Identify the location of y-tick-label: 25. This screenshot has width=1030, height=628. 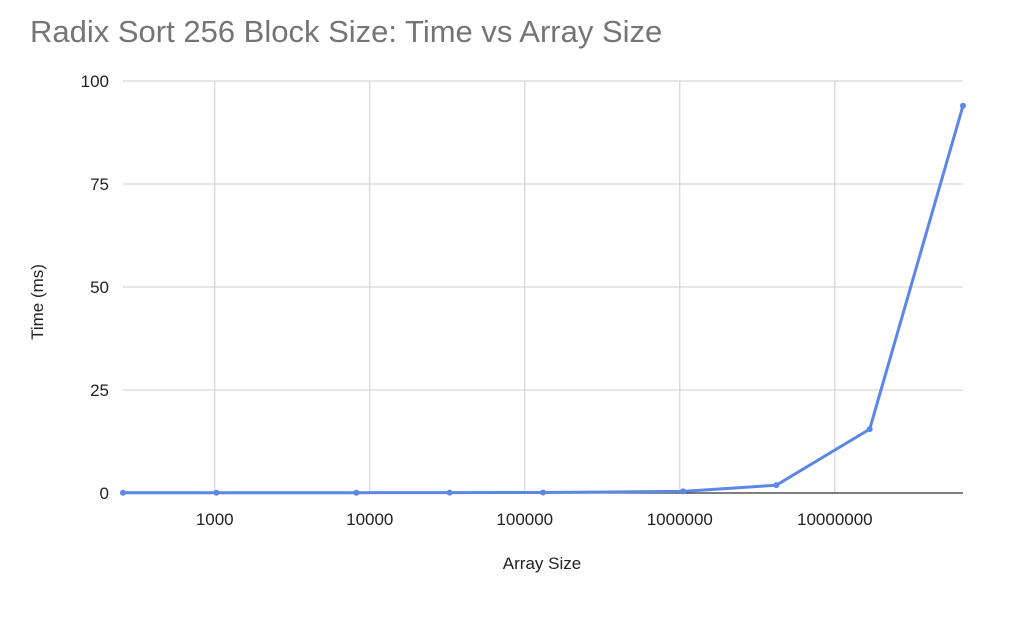
(99, 390).